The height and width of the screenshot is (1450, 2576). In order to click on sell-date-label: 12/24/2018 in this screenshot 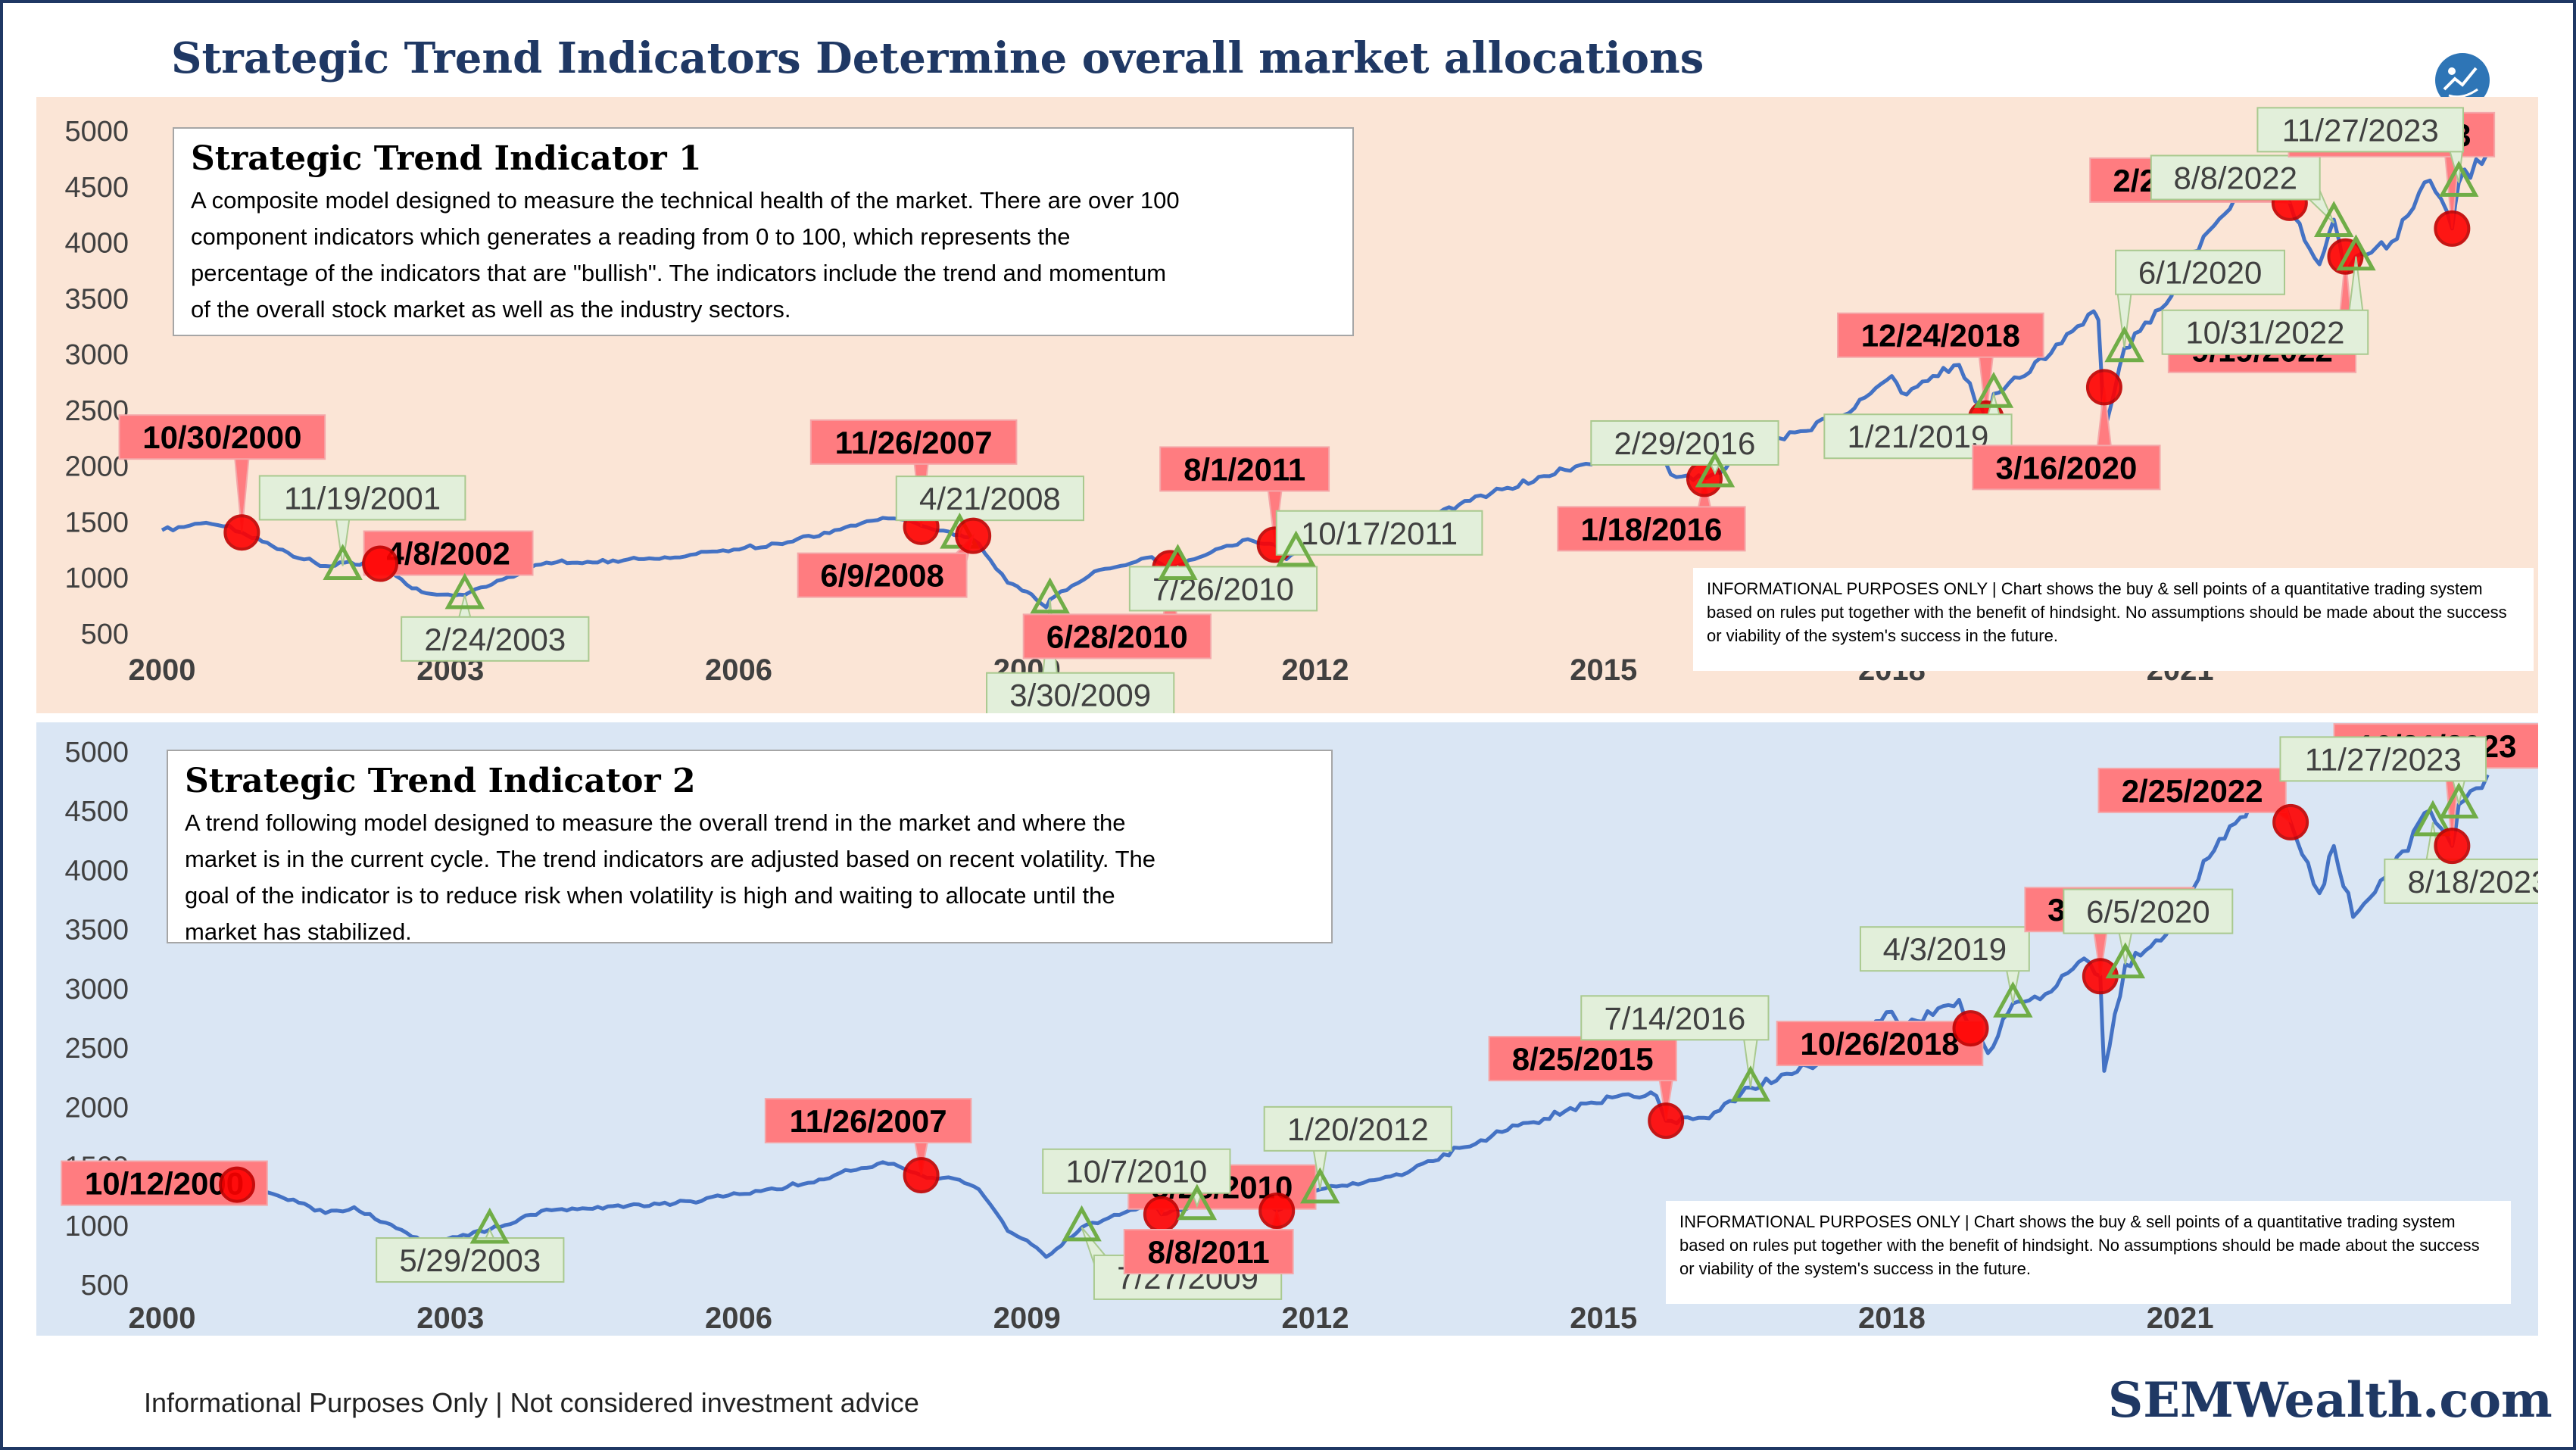, I will do `click(1940, 336)`.